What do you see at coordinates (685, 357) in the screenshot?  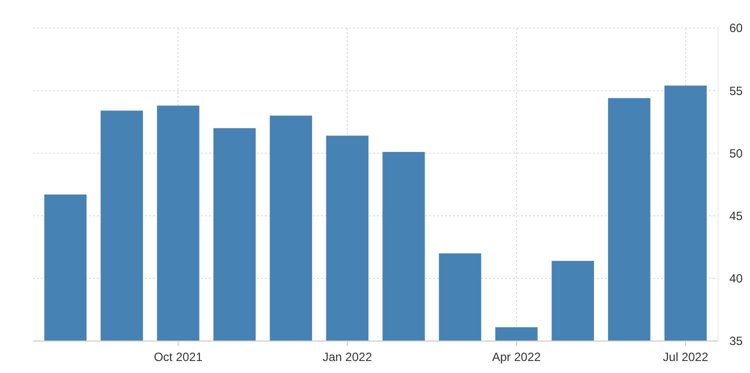 I see `x-tick-label: Jul 2022` at bounding box center [685, 357].